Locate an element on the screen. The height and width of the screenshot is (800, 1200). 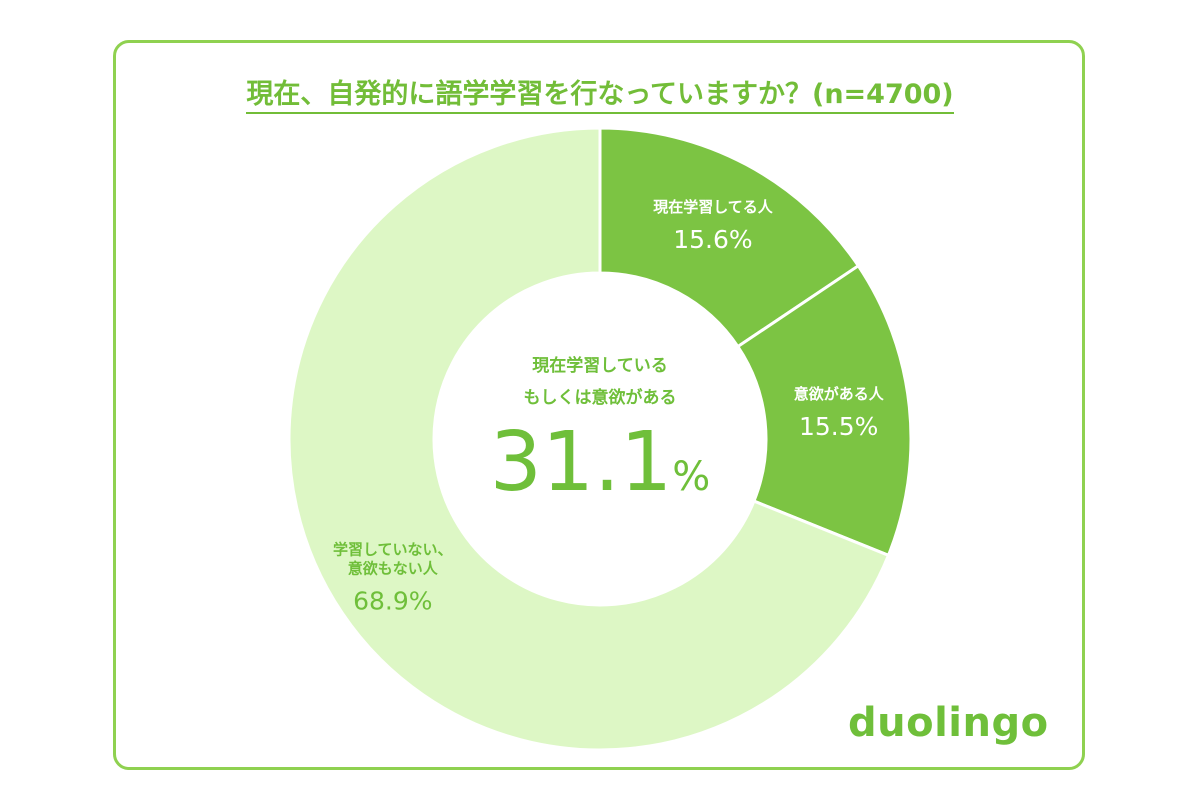
center-unit: % is located at coordinates (691, 476).